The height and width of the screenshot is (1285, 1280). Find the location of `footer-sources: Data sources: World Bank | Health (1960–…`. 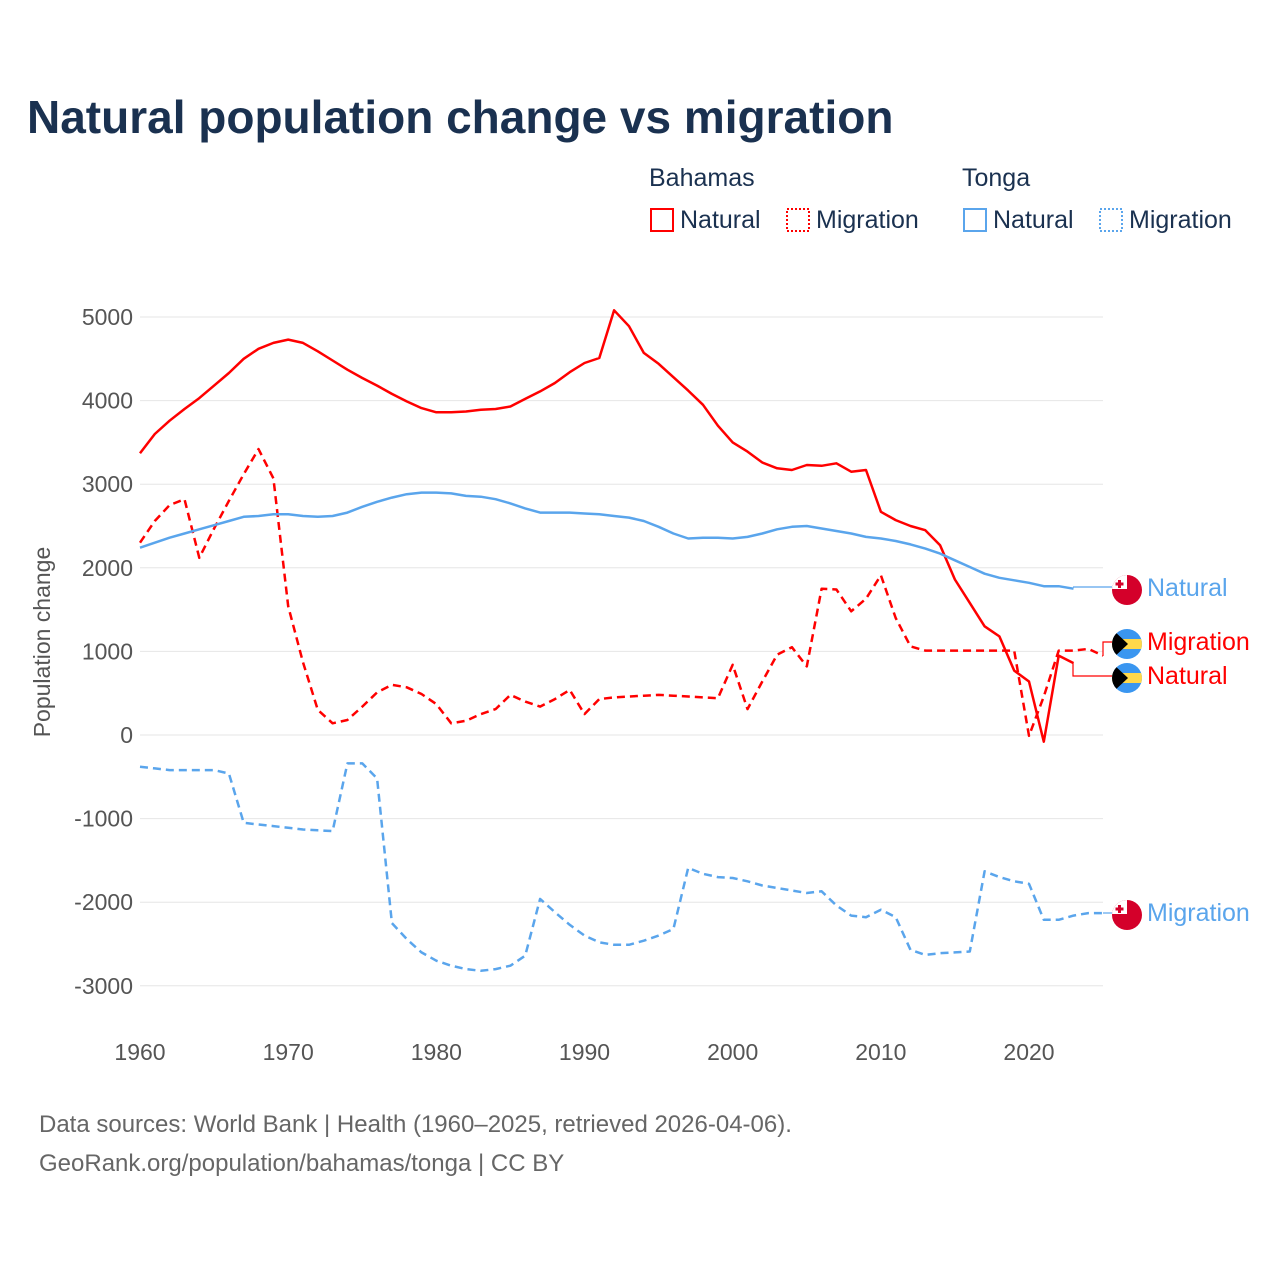

footer-sources: Data sources: World Bank | Health (1960–… is located at coordinates (415, 1124).